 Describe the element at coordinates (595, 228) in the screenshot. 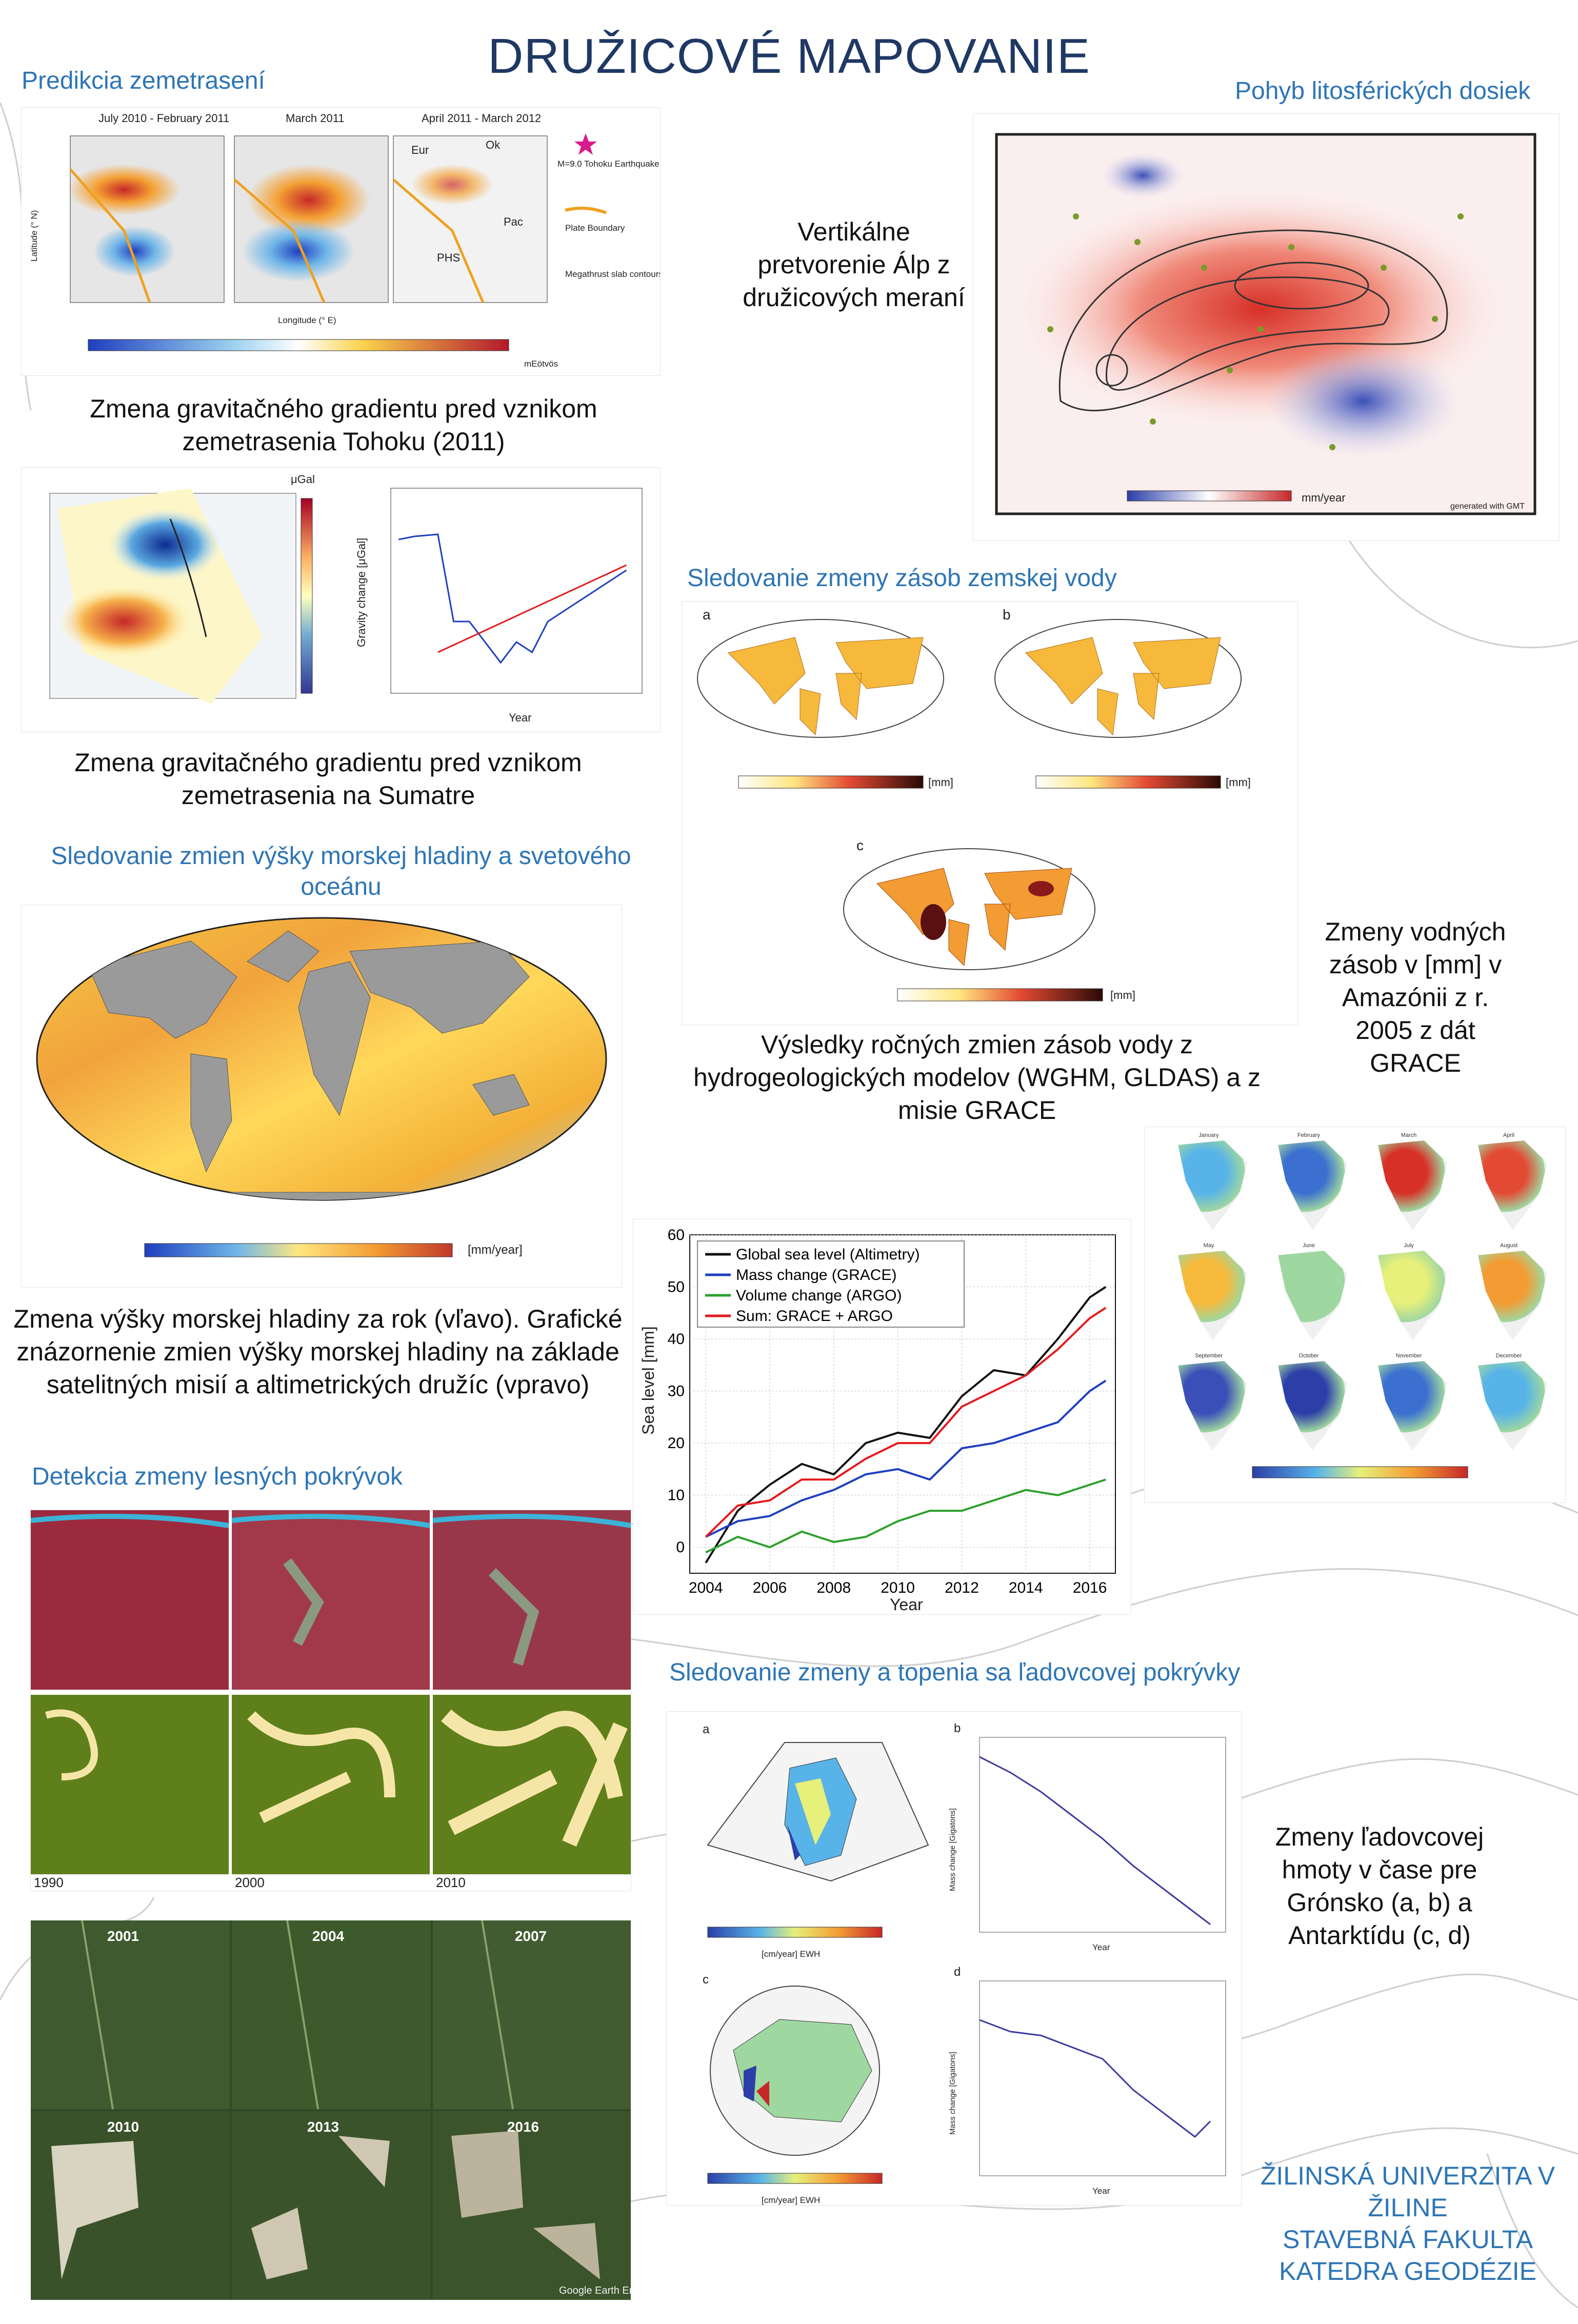

I see `legend-boundary: Plate Boundary` at that location.